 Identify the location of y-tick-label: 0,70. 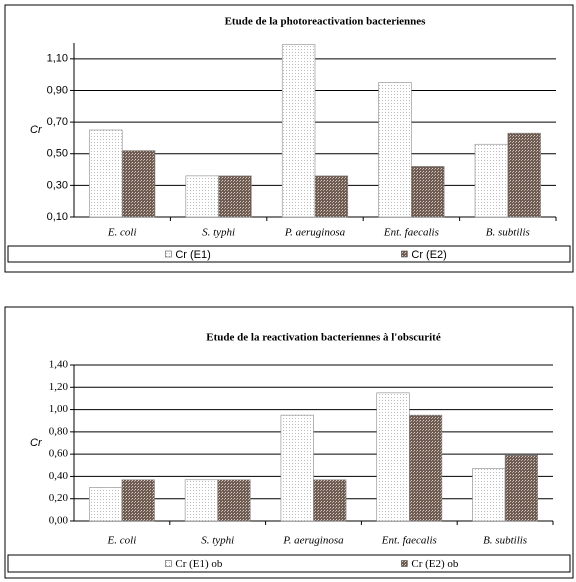
(57, 122).